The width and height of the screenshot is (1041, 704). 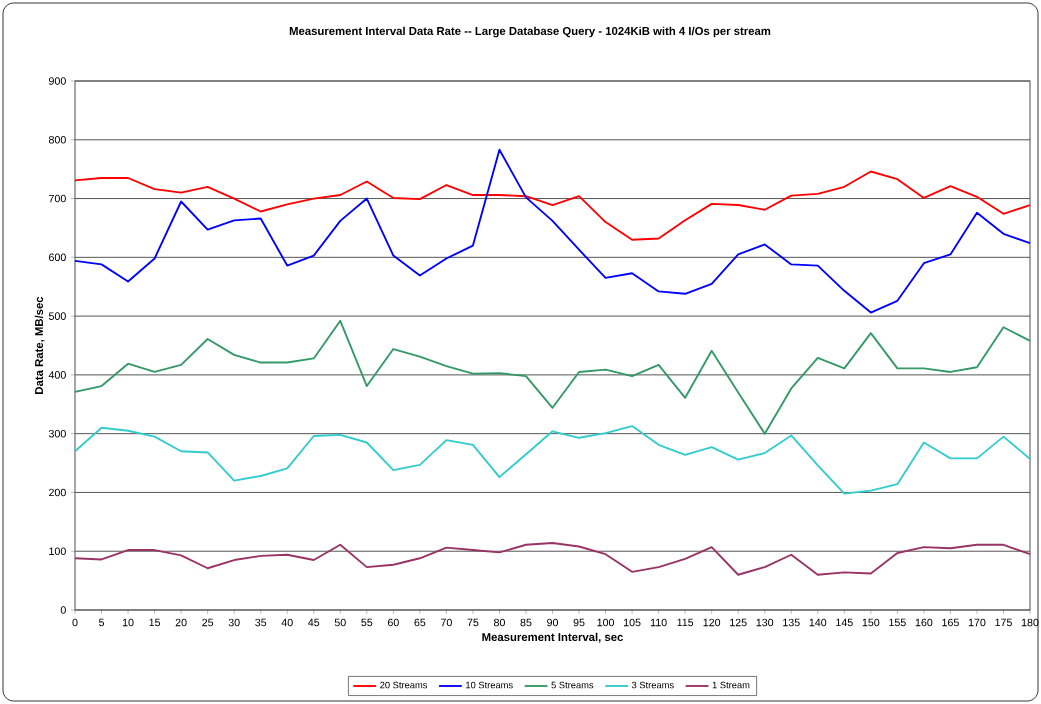 What do you see at coordinates (572, 685) in the screenshot?
I see `legend-label: 5 Streams` at bounding box center [572, 685].